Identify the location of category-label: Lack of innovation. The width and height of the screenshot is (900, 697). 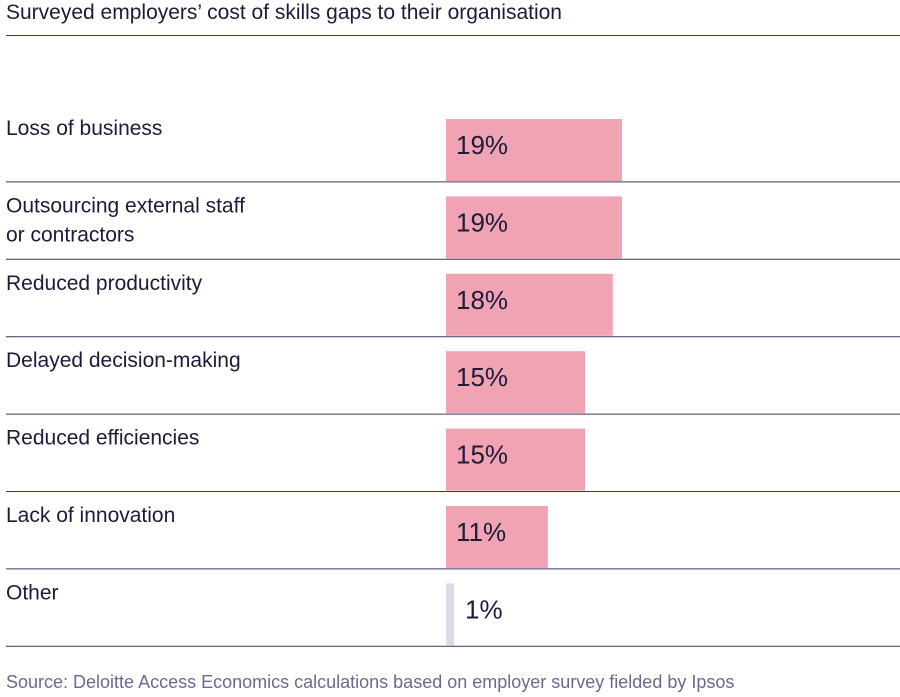
(90, 515).